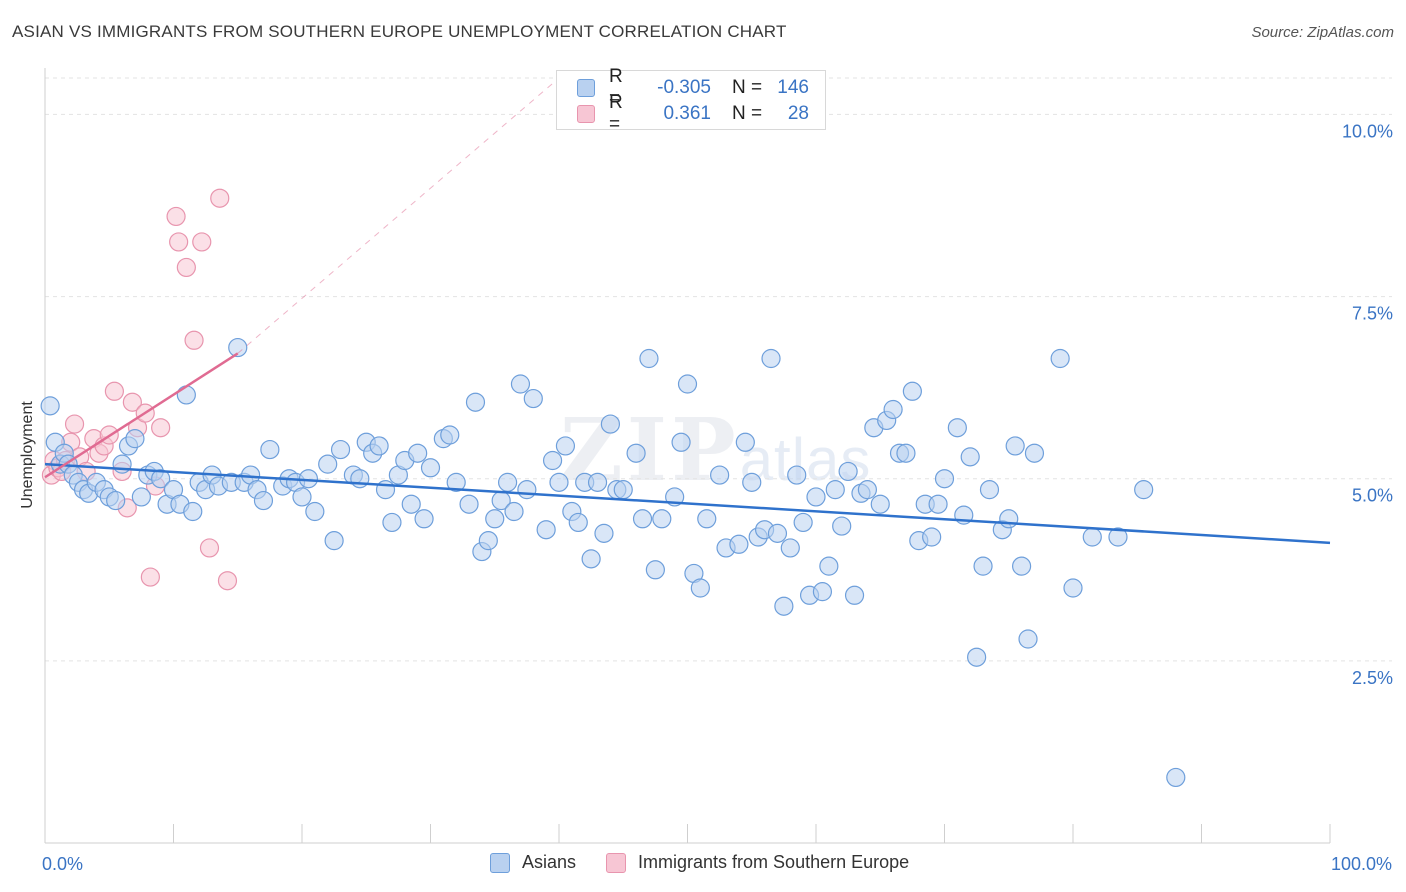 This screenshot has width=1406, height=892. I want to click on legend-n-label: N =, so click(747, 113).